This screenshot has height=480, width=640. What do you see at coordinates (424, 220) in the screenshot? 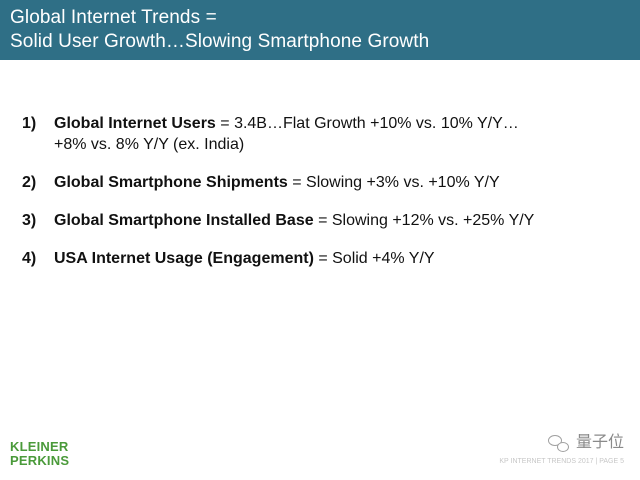
I see `bullet-rest-text: = Slowing +12% vs. +25% Y/Y` at bounding box center [424, 220].